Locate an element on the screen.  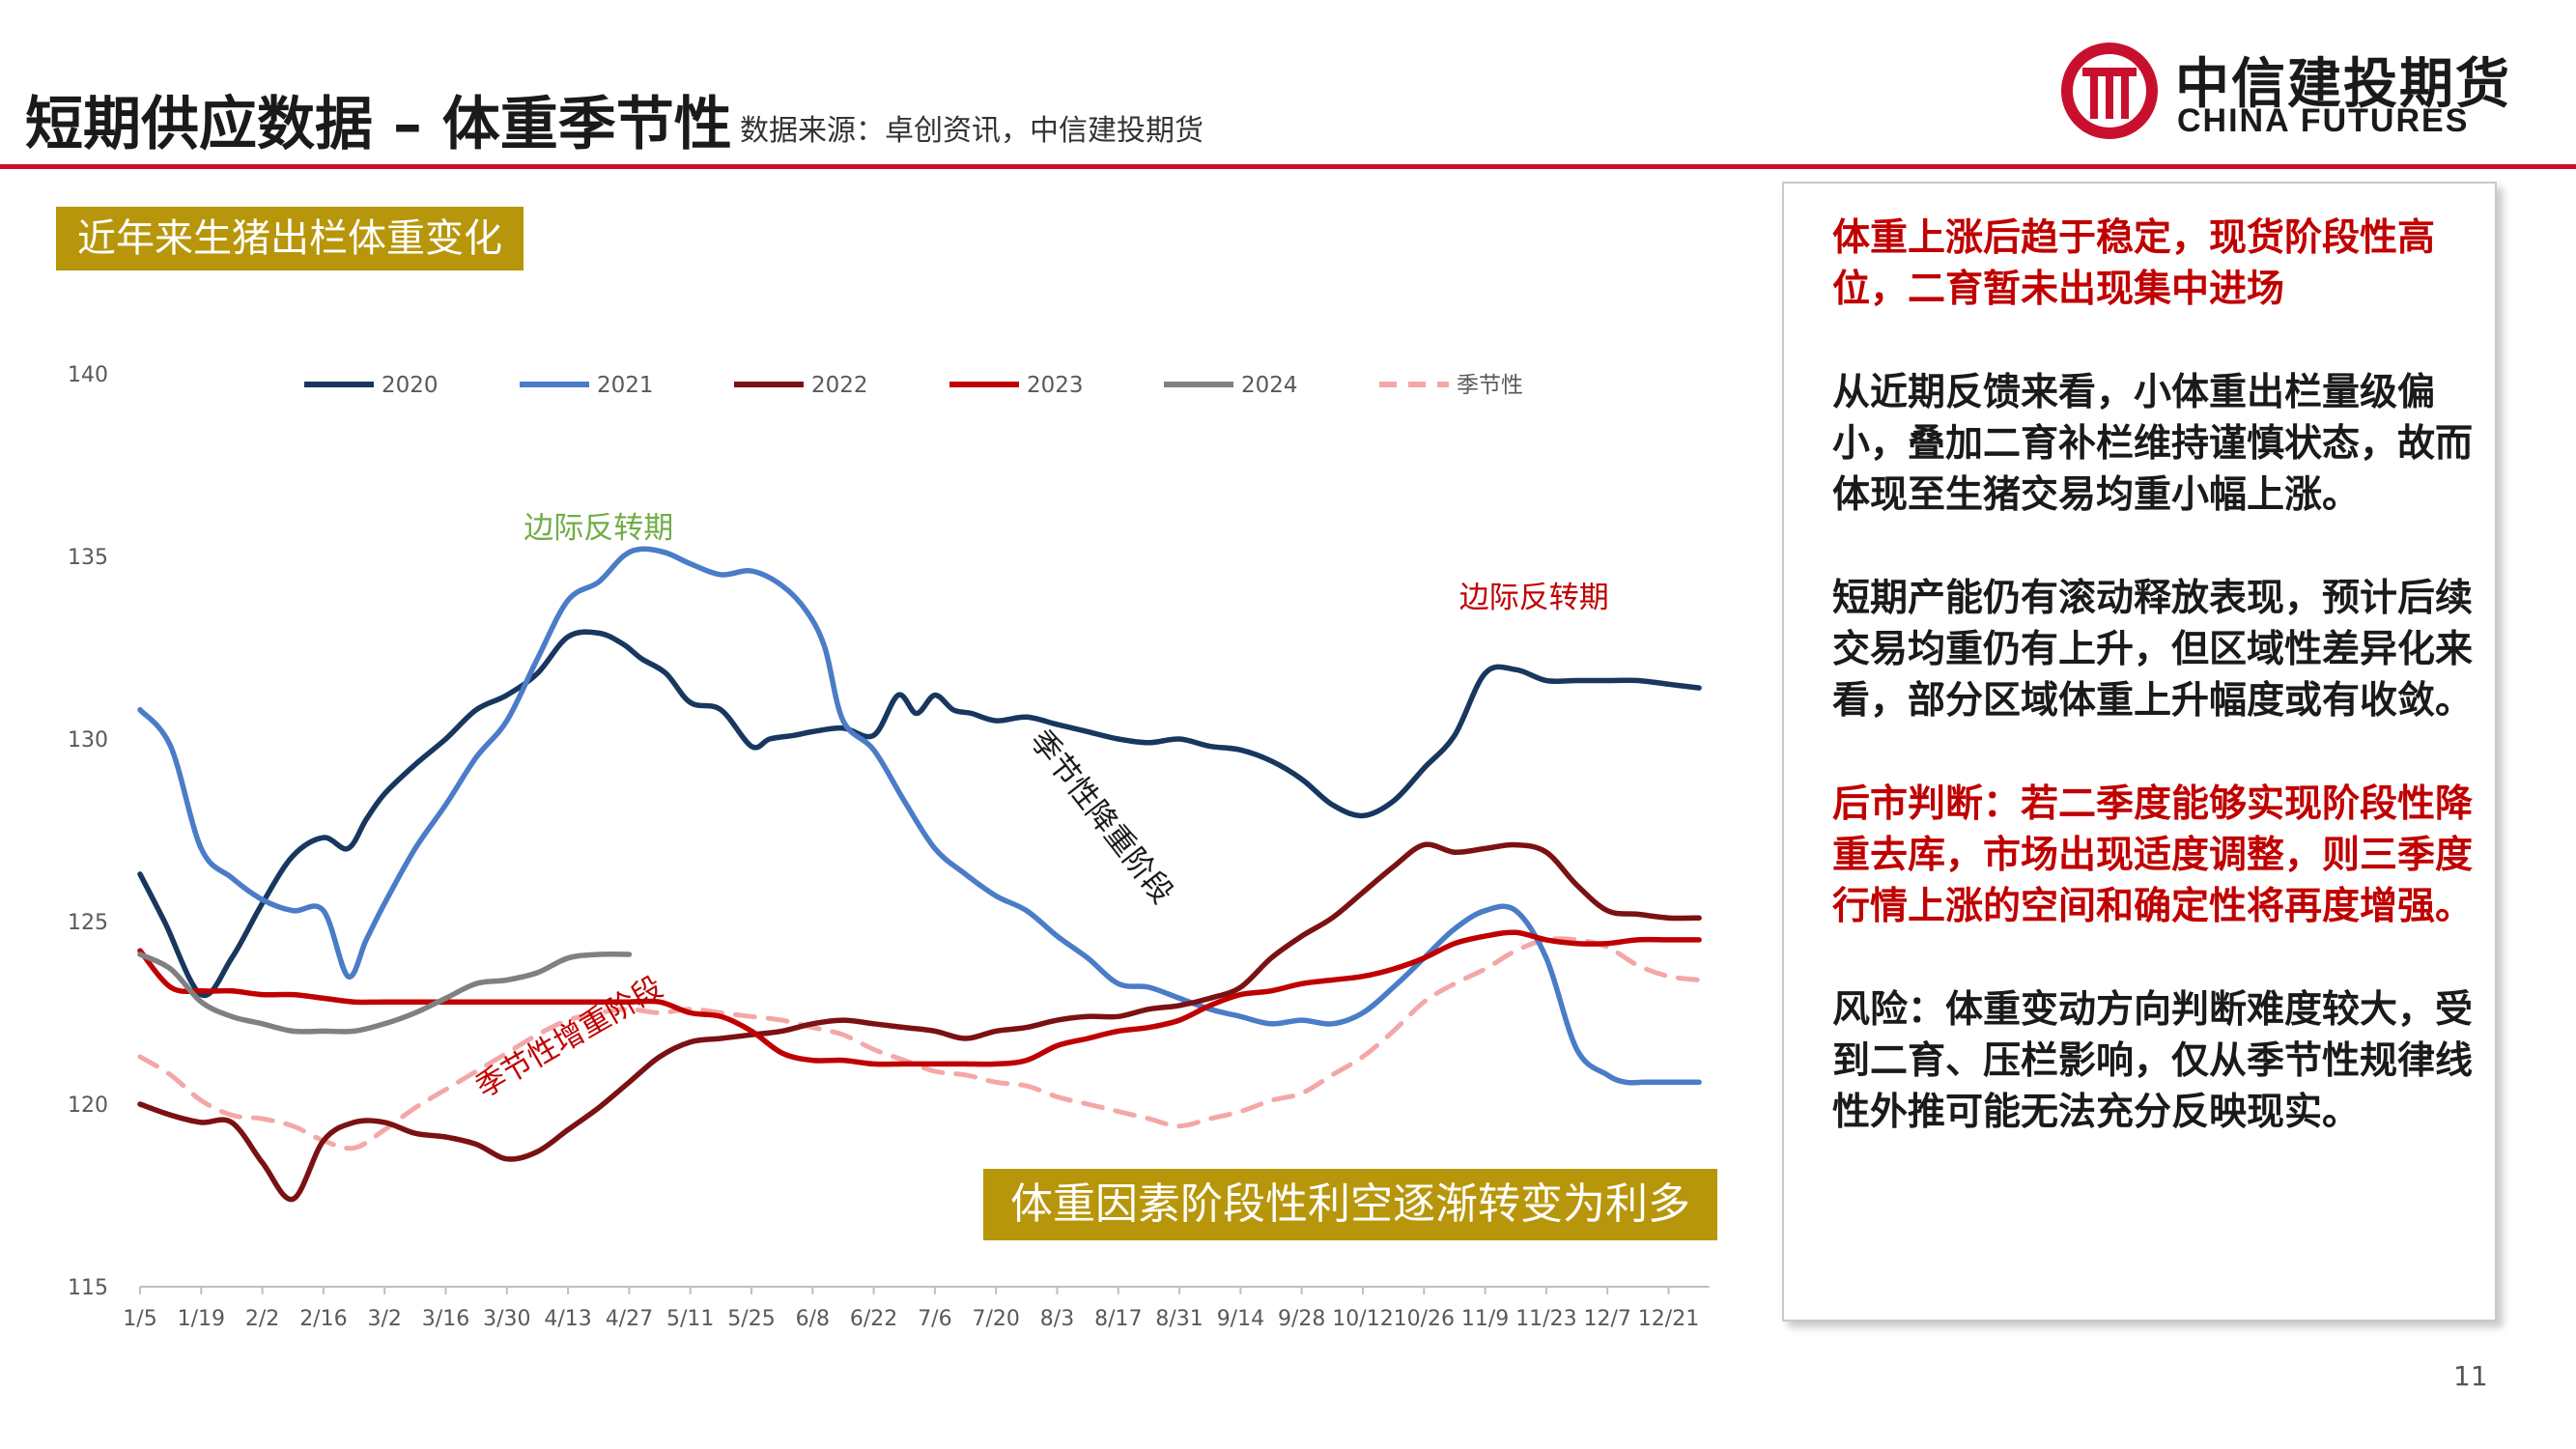
x-tick-label: 7/20 is located at coordinates (996, 1319).